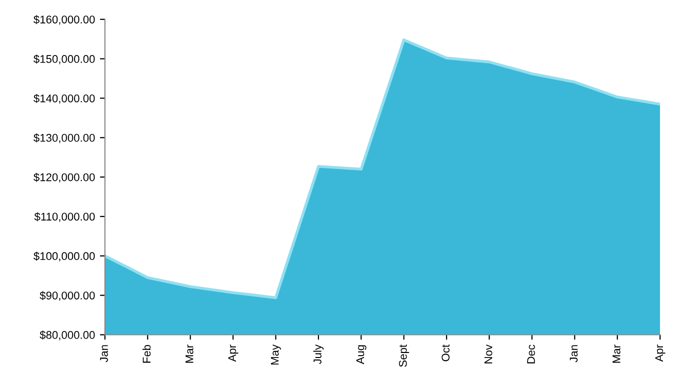  What do you see at coordinates (64, 59) in the screenshot?
I see `y-tick-label: $150,000.00` at bounding box center [64, 59].